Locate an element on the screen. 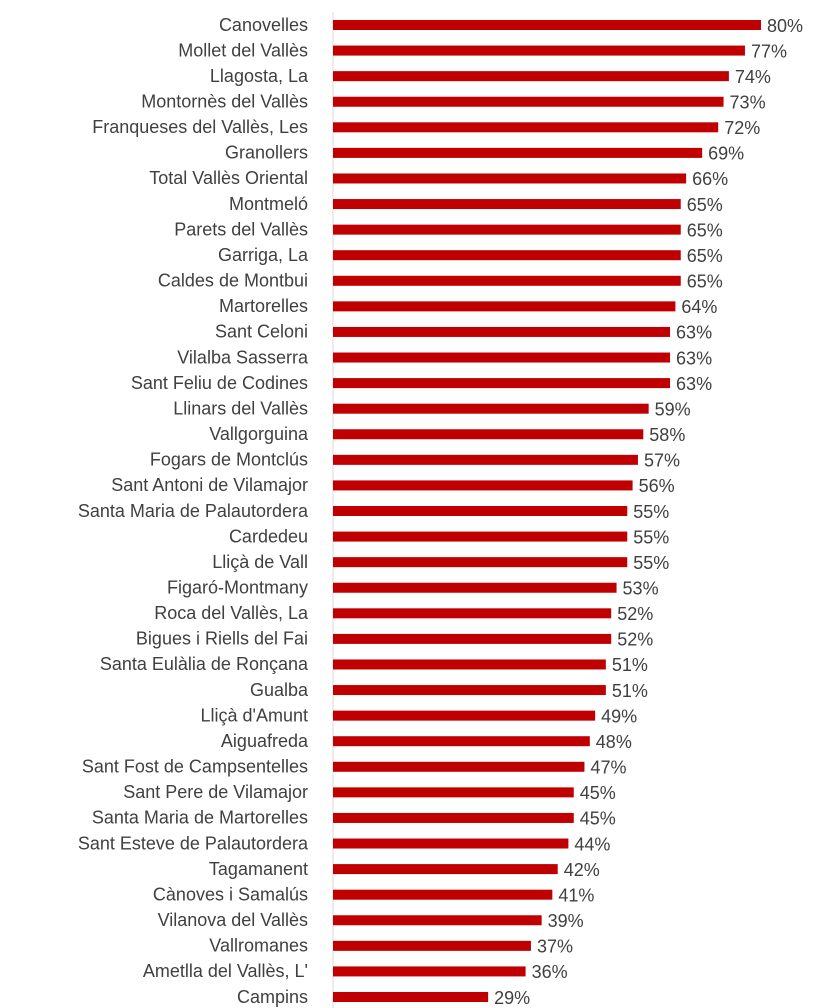 This screenshot has width=827, height=1008. category-label: Llagosta, La is located at coordinates (259, 76).